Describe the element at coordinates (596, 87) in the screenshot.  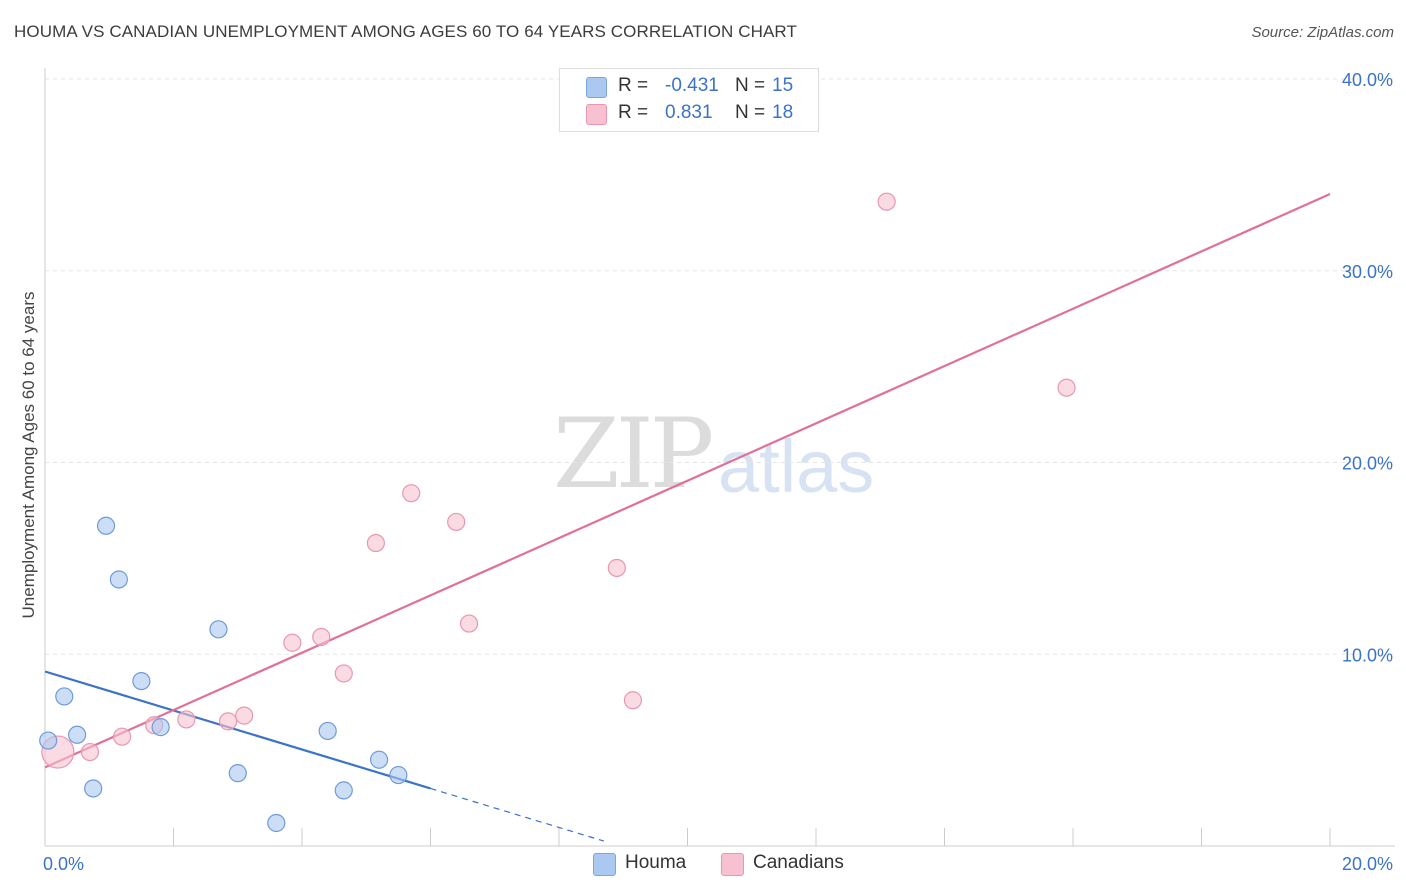
I see `legend-swatch-houma` at that location.